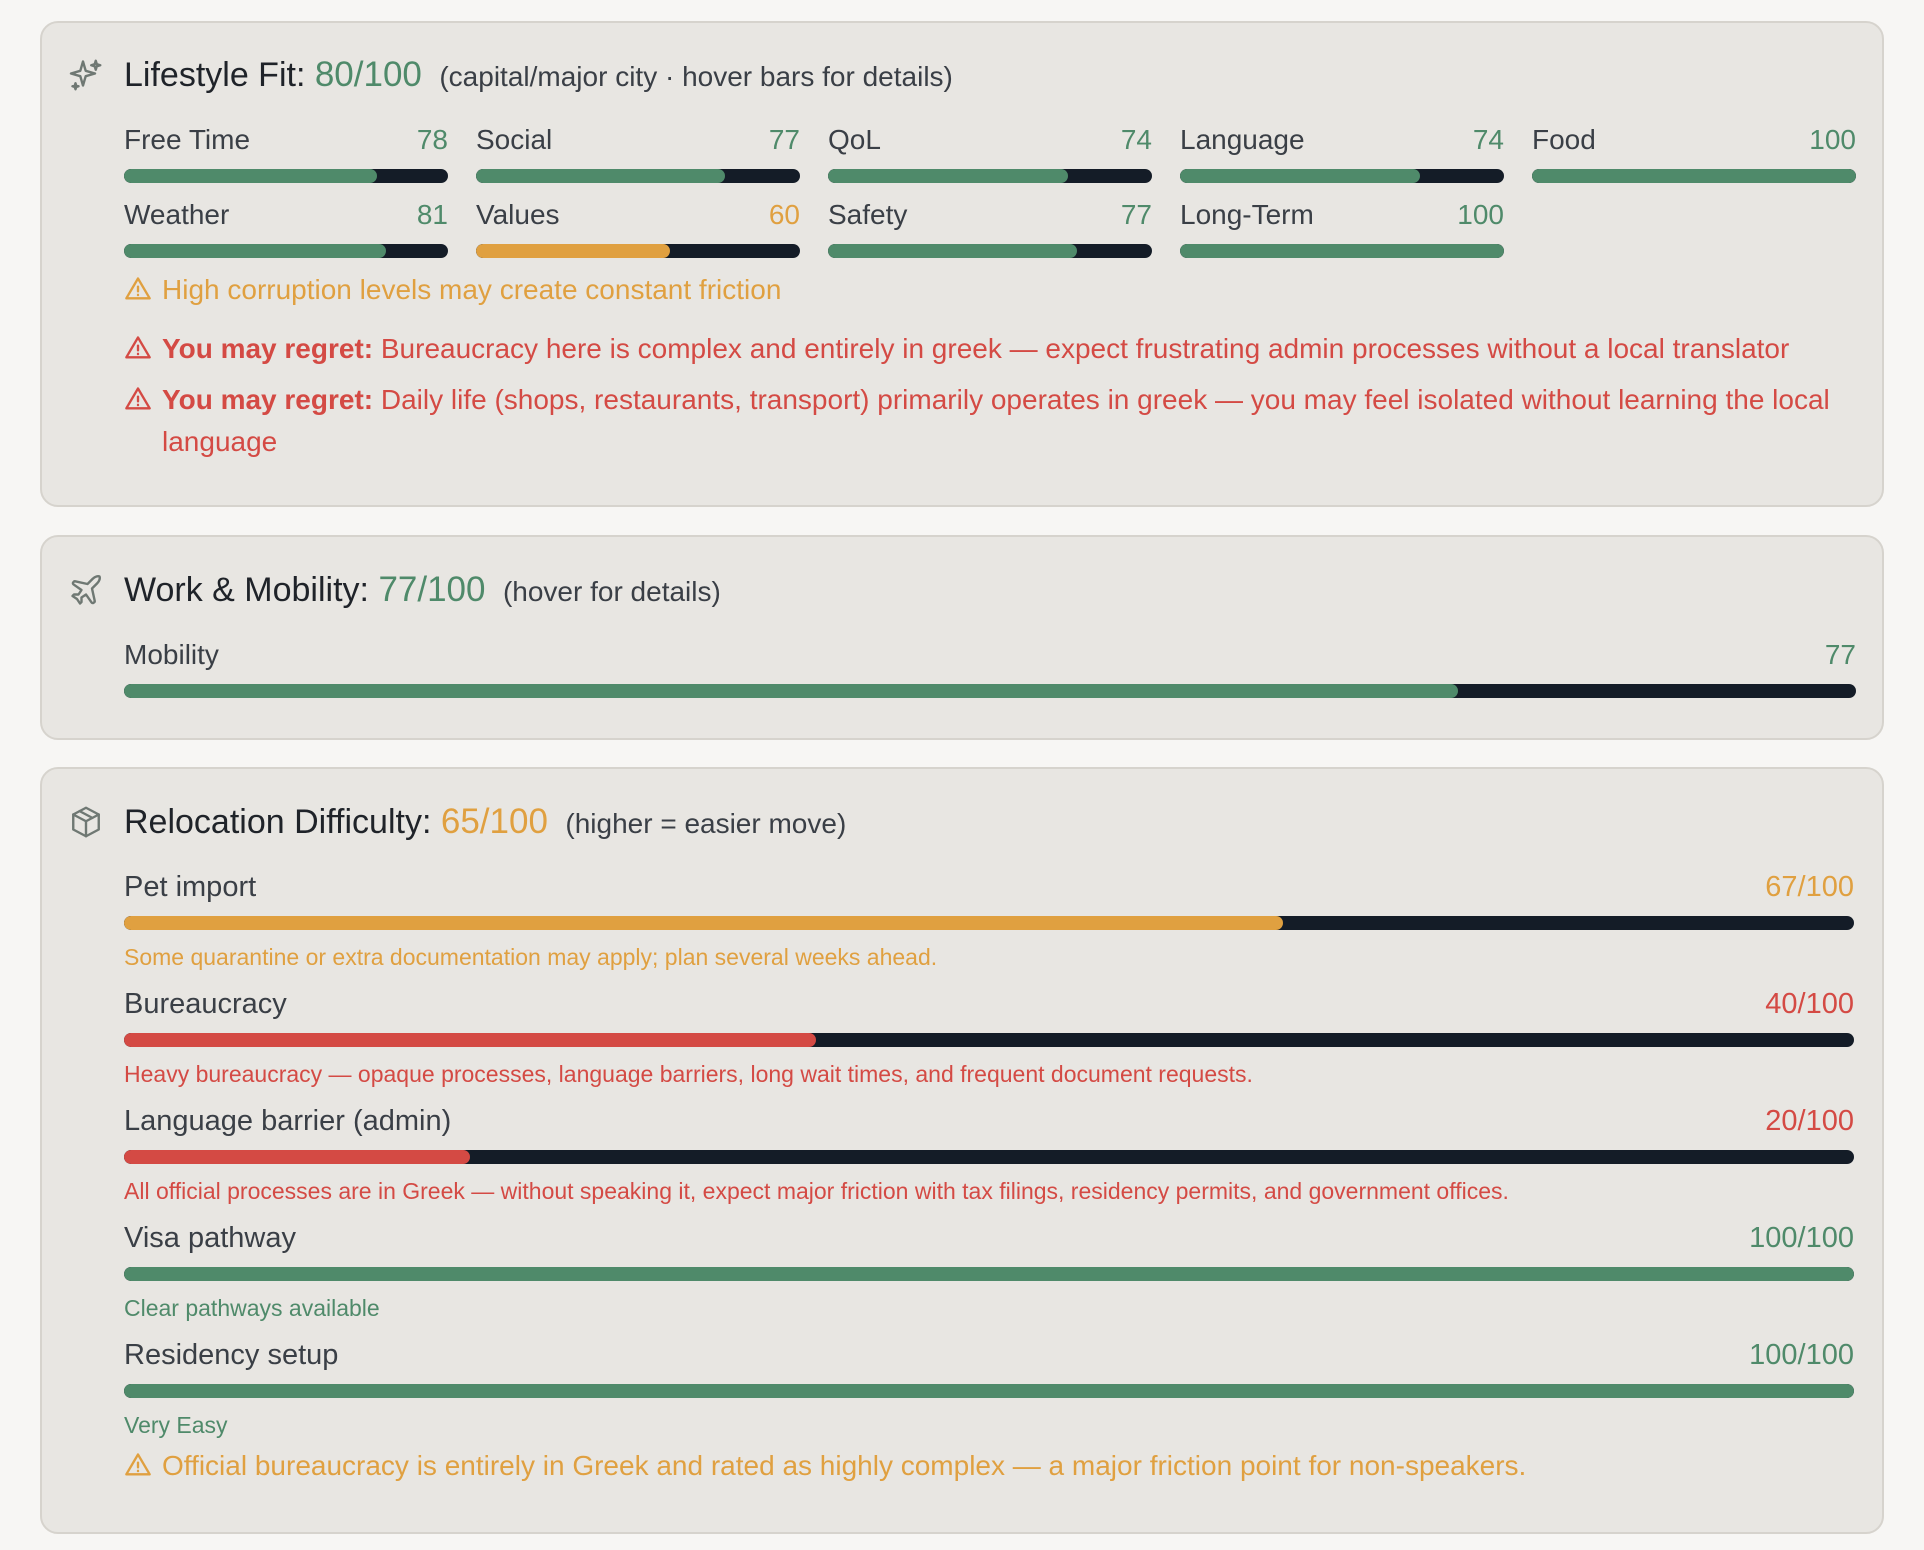 The width and height of the screenshot is (1924, 1550). What do you see at coordinates (138, 347) in the screenshot?
I see `alert-triangle-icon` at bounding box center [138, 347].